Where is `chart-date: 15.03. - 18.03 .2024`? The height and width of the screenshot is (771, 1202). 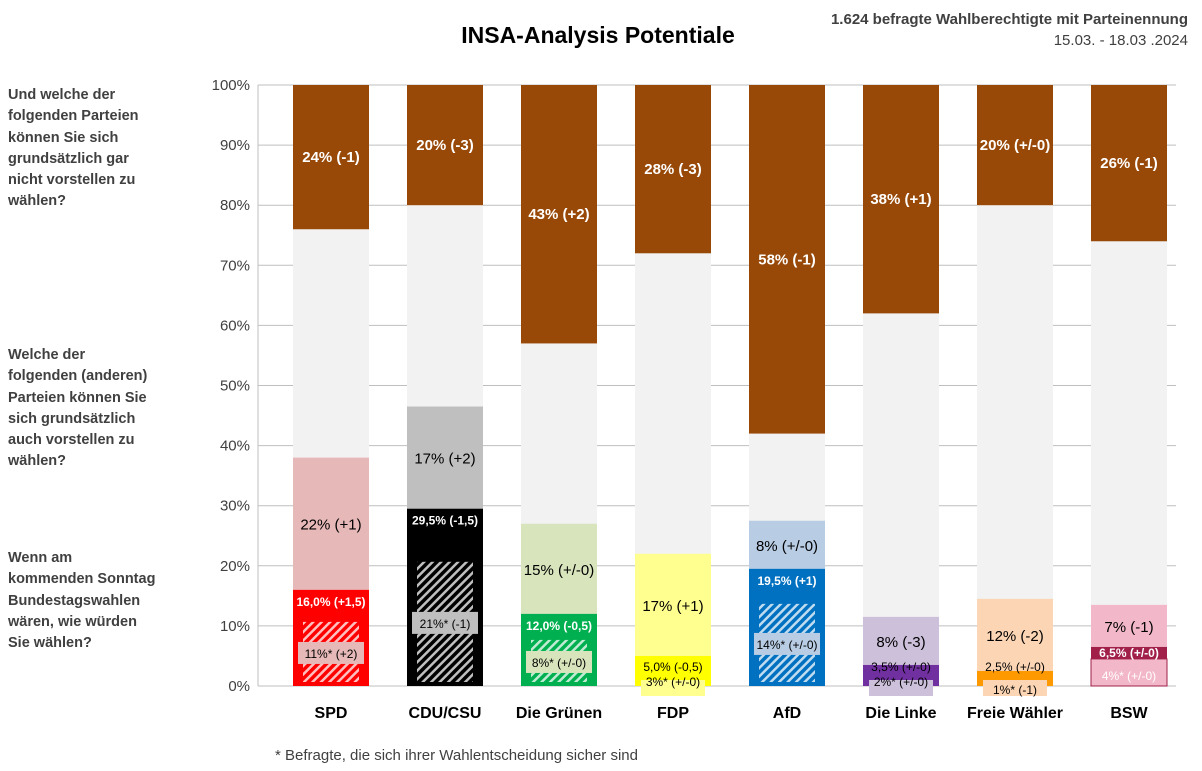
chart-date: 15.03. - 18.03 .2024 is located at coordinates (1121, 40).